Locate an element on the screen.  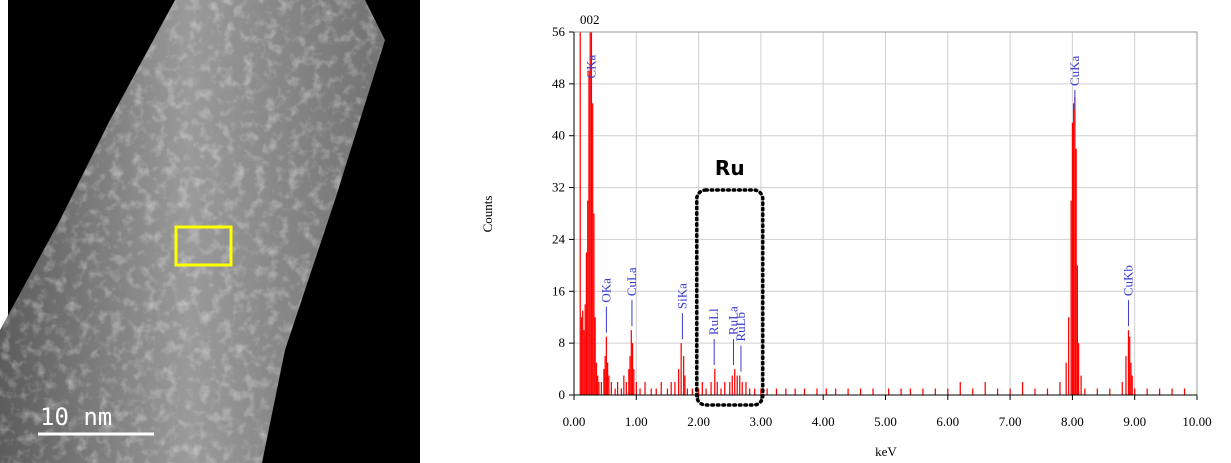
x-tick-label: 2.00 is located at coordinates (698, 421).